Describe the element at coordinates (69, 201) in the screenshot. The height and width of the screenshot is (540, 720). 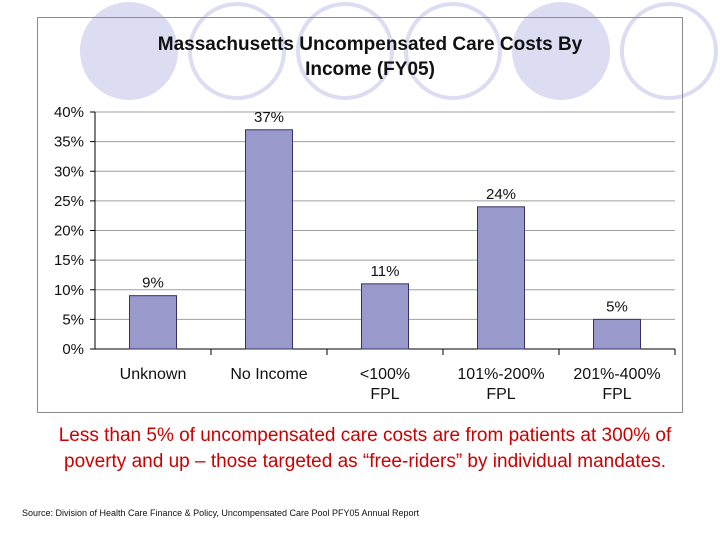
I see `y-tick-label: 25%` at that location.